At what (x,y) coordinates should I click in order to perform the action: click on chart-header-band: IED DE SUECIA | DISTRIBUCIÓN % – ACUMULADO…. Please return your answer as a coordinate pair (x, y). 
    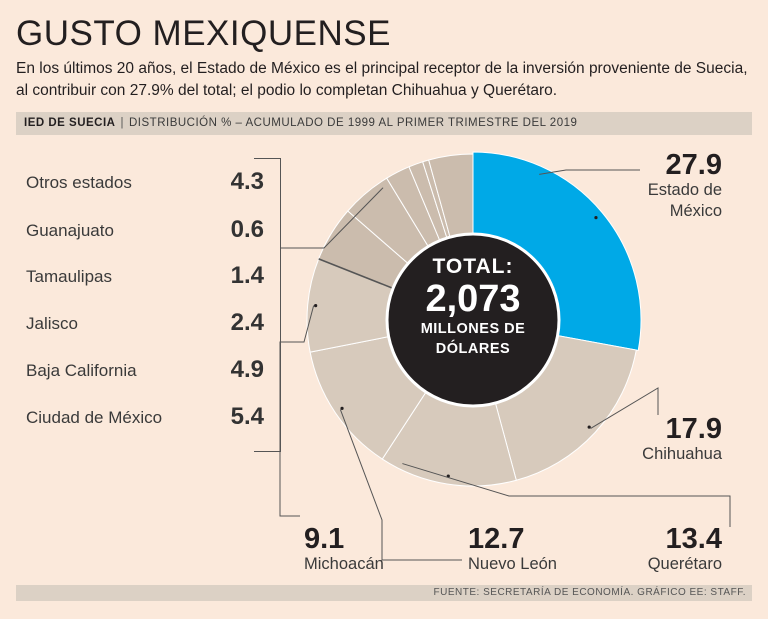
    Looking at the image, I should click on (384, 123).